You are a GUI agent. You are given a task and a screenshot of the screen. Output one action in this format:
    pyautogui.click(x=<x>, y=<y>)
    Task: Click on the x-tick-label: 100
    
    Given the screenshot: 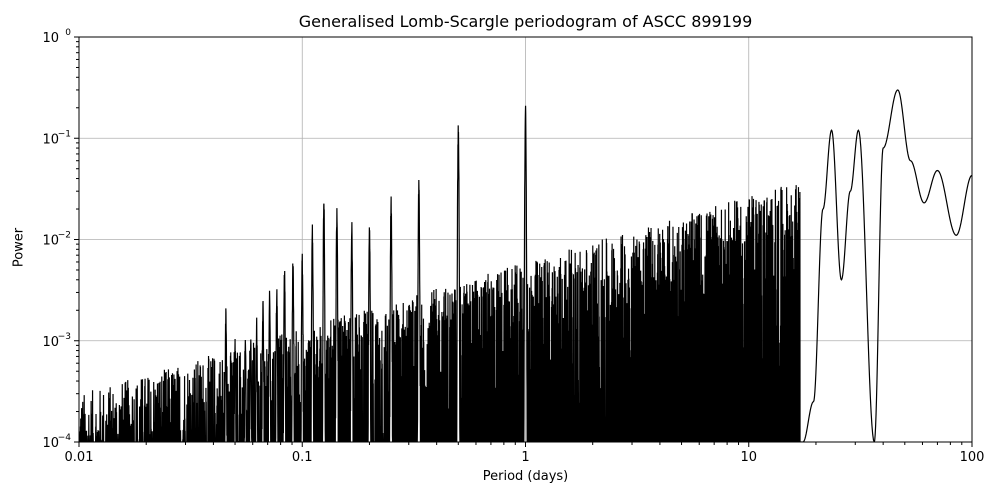 What is the action you would take?
    pyautogui.click(x=972, y=457)
    